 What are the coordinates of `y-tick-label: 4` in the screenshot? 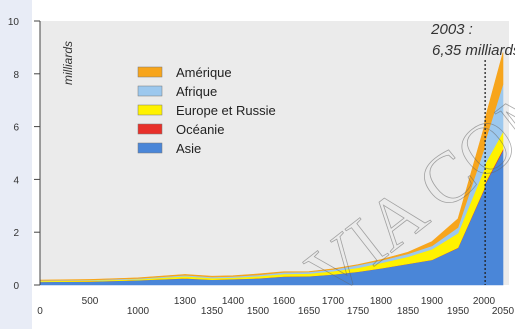 It's located at (16, 180).